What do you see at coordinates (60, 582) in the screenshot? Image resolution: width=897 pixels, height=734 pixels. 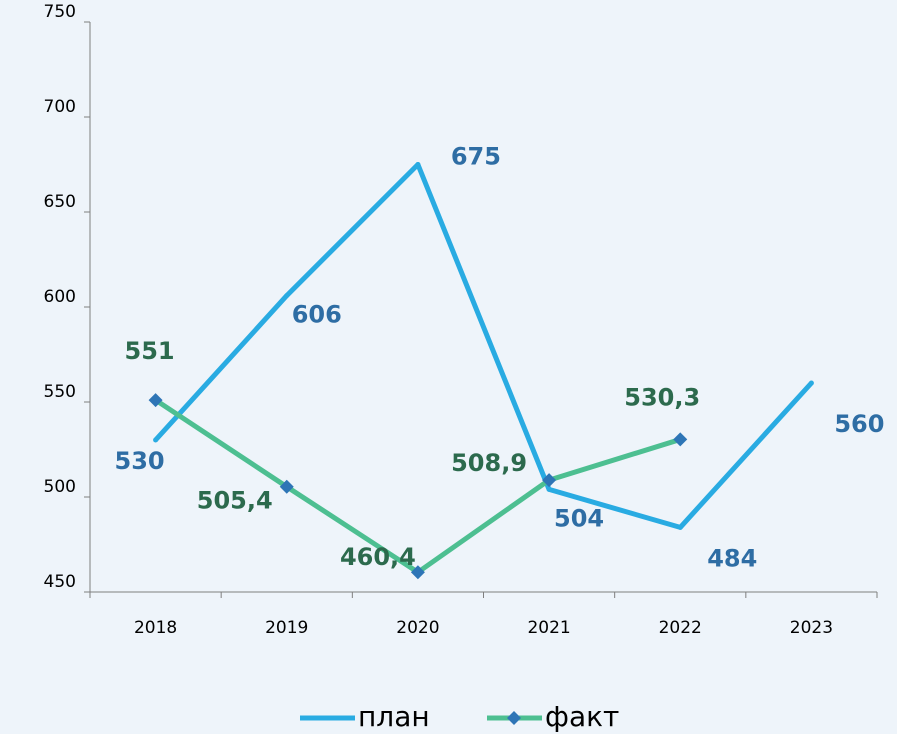 I see `y-tick-label: 450` at bounding box center [60, 582].